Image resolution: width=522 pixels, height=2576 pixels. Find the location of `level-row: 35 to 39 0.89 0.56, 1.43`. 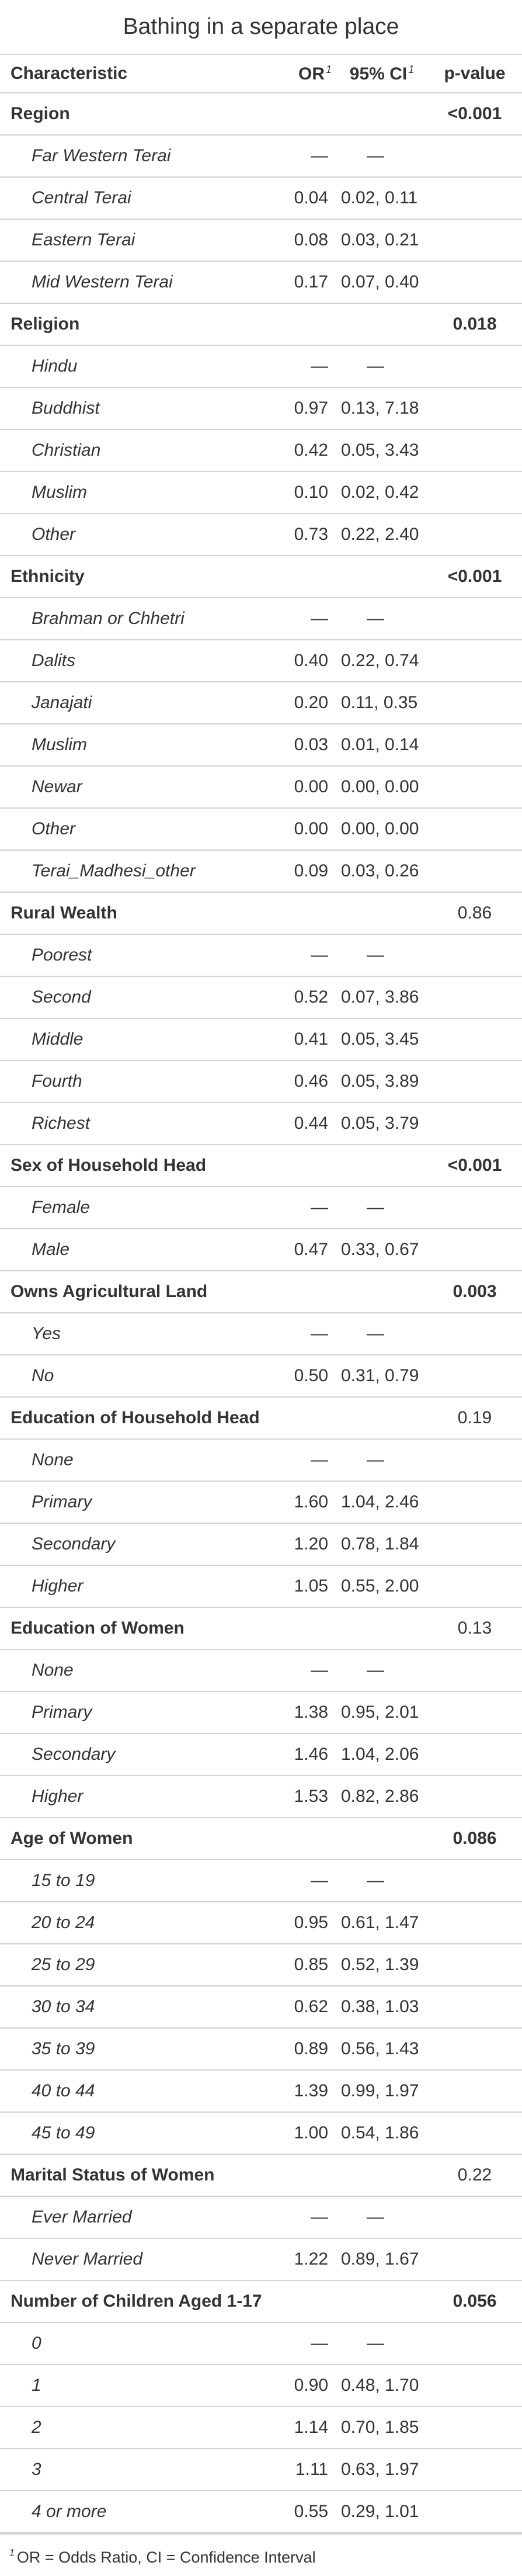

level-row: 35 to 39 0.89 0.56, 1.43 is located at coordinates (261, 2049).